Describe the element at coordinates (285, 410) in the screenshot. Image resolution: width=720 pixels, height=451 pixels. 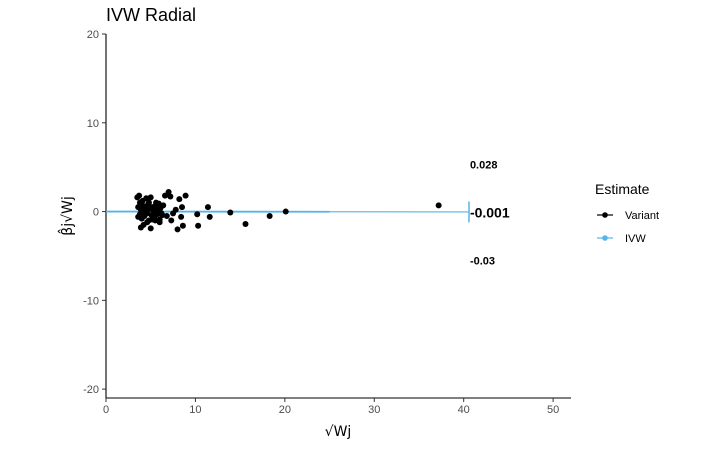
I see `x-tick-label: 20` at that location.